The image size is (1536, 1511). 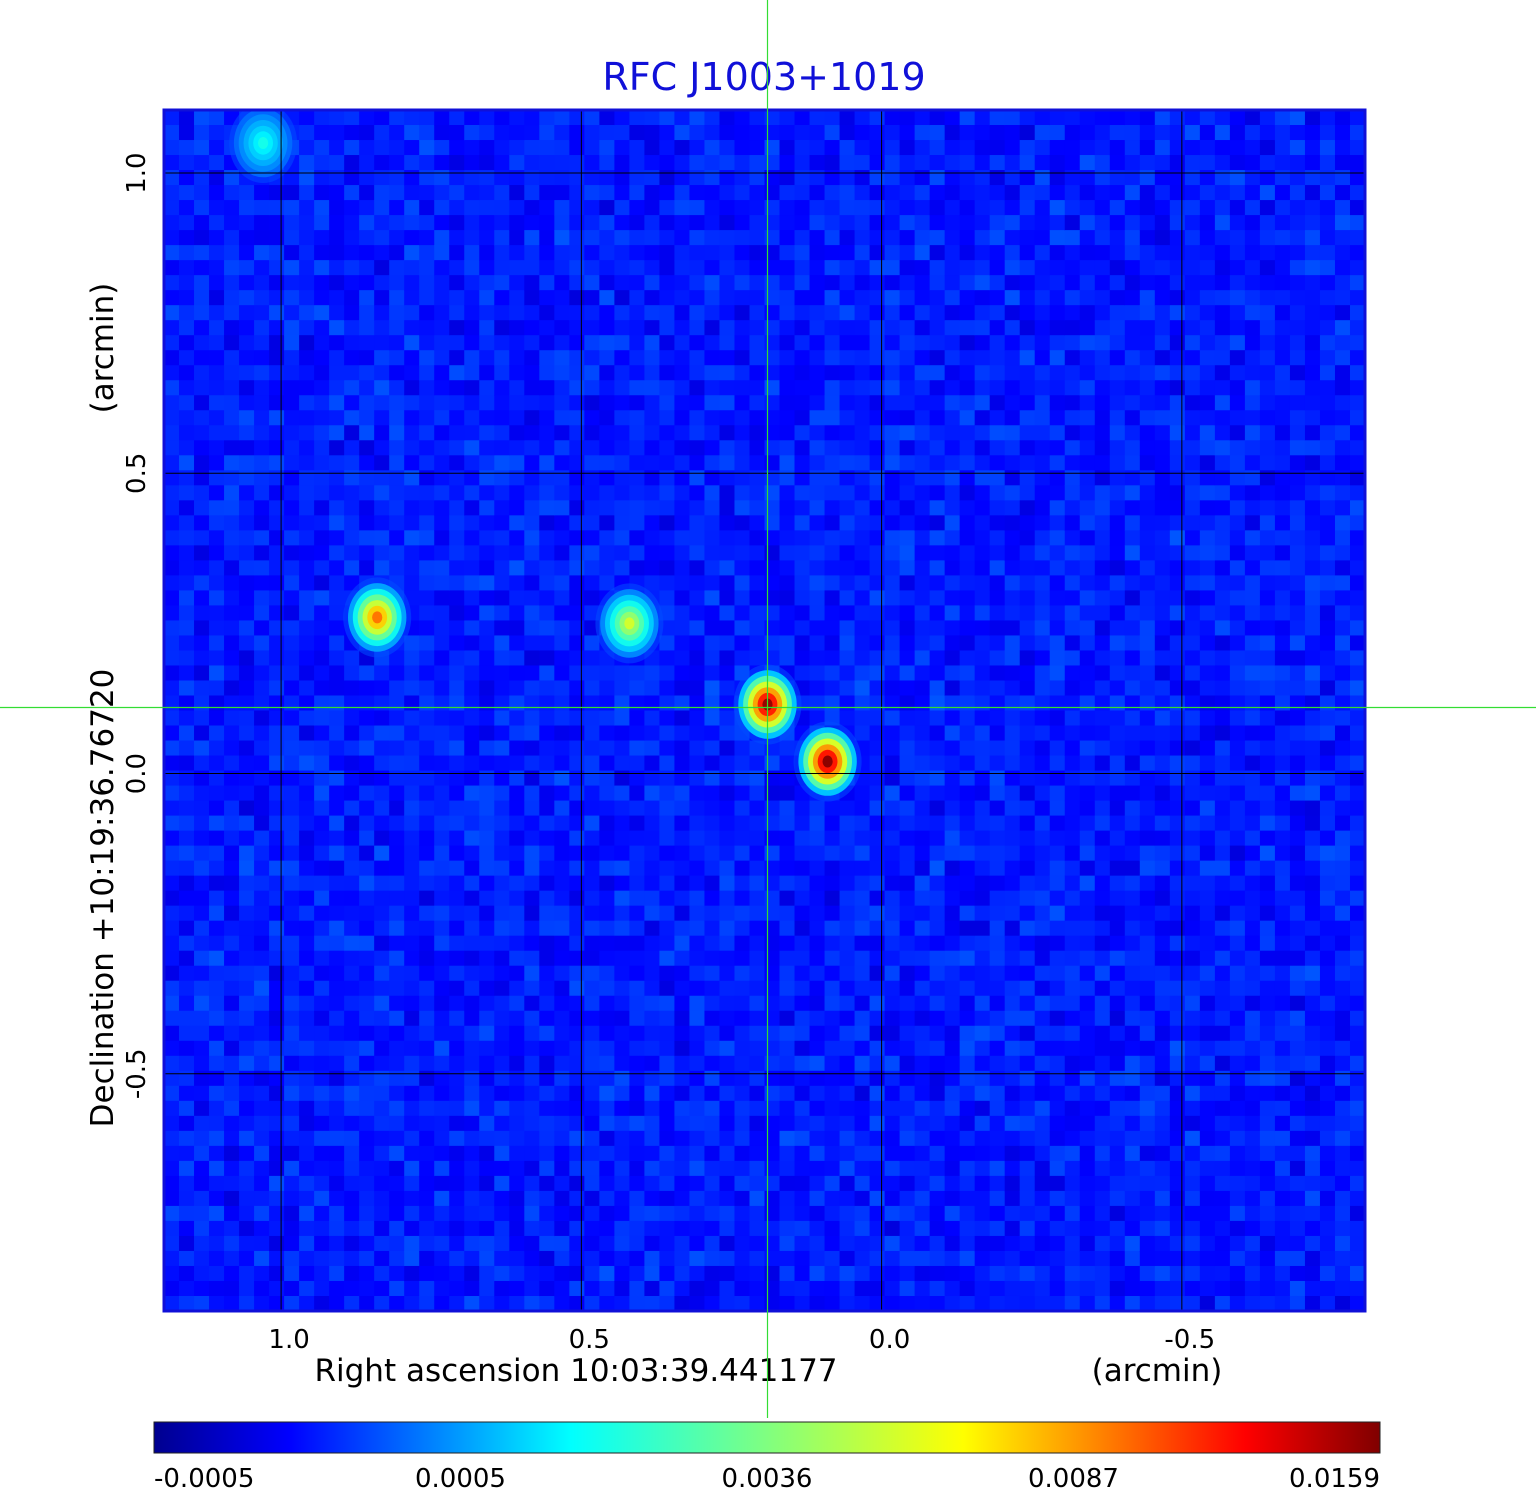 What do you see at coordinates (103, 348) in the screenshot?
I see `y-axis-unit: (arcmin)` at bounding box center [103, 348].